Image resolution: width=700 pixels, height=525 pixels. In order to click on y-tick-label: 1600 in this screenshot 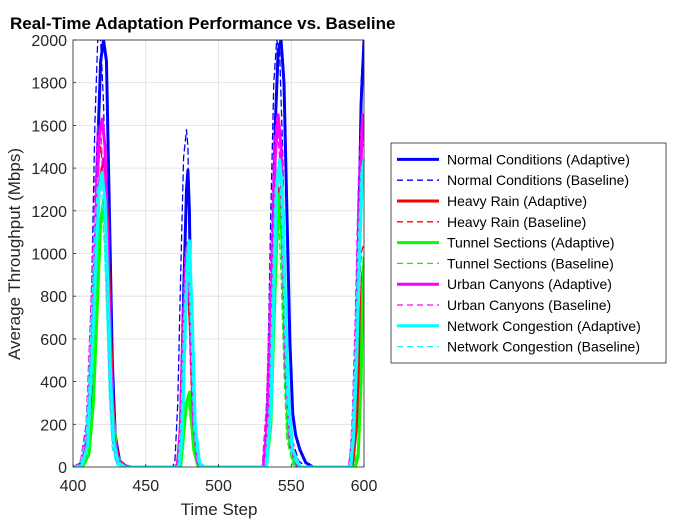, I will do `click(49, 126)`.